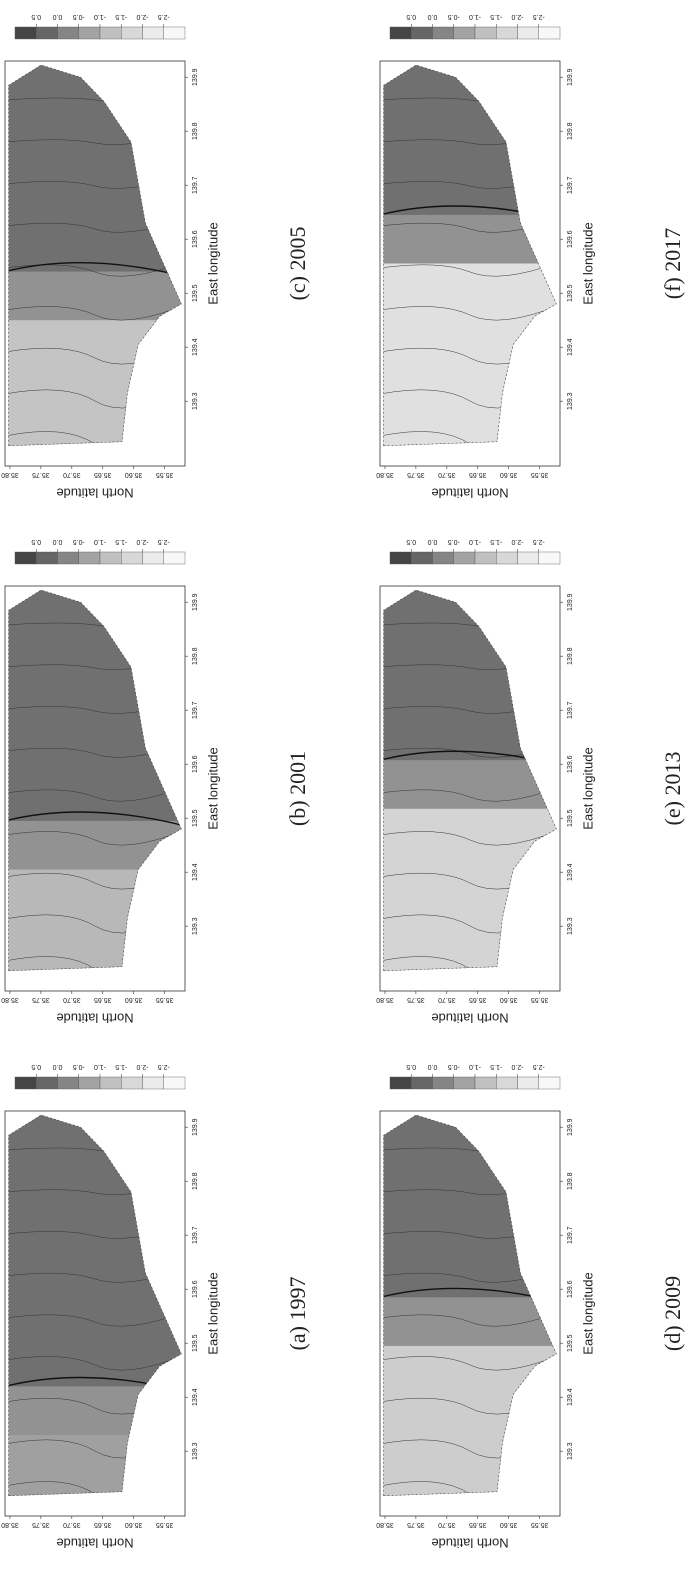 The height and width of the screenshot is (1576, 694). Describe the element at coordinates (672, 789) in the screenshot. I see `panel-caption: (e) 2013` at that location.